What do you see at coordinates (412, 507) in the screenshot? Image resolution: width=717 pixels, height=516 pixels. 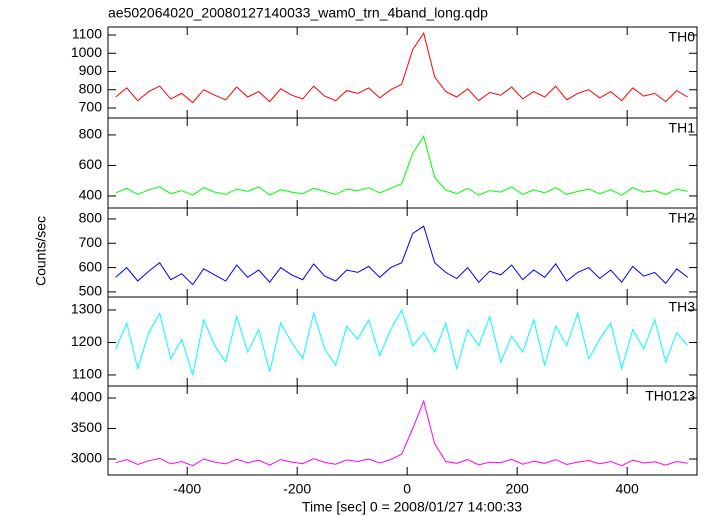 I see `x-axis-label: Time [sec] 0 = 2008/01/27 14:00:33` at bounding box center [412, 507].